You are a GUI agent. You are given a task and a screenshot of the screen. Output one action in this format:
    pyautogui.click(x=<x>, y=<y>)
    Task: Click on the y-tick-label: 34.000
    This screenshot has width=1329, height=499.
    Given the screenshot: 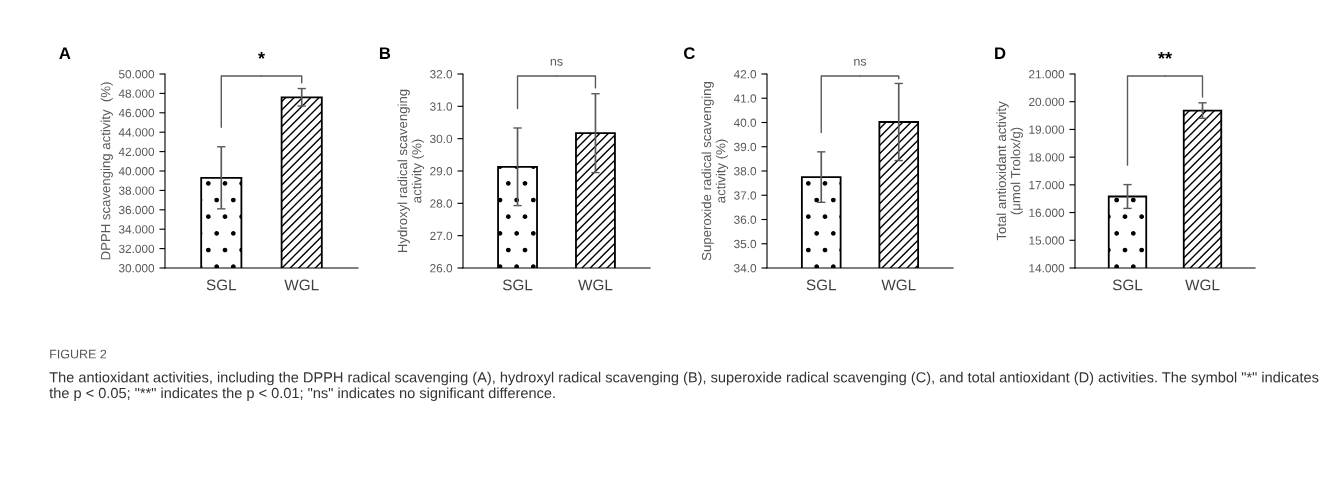 What is the action you would take?
    pyautogui.click(x=136, y=229)
    